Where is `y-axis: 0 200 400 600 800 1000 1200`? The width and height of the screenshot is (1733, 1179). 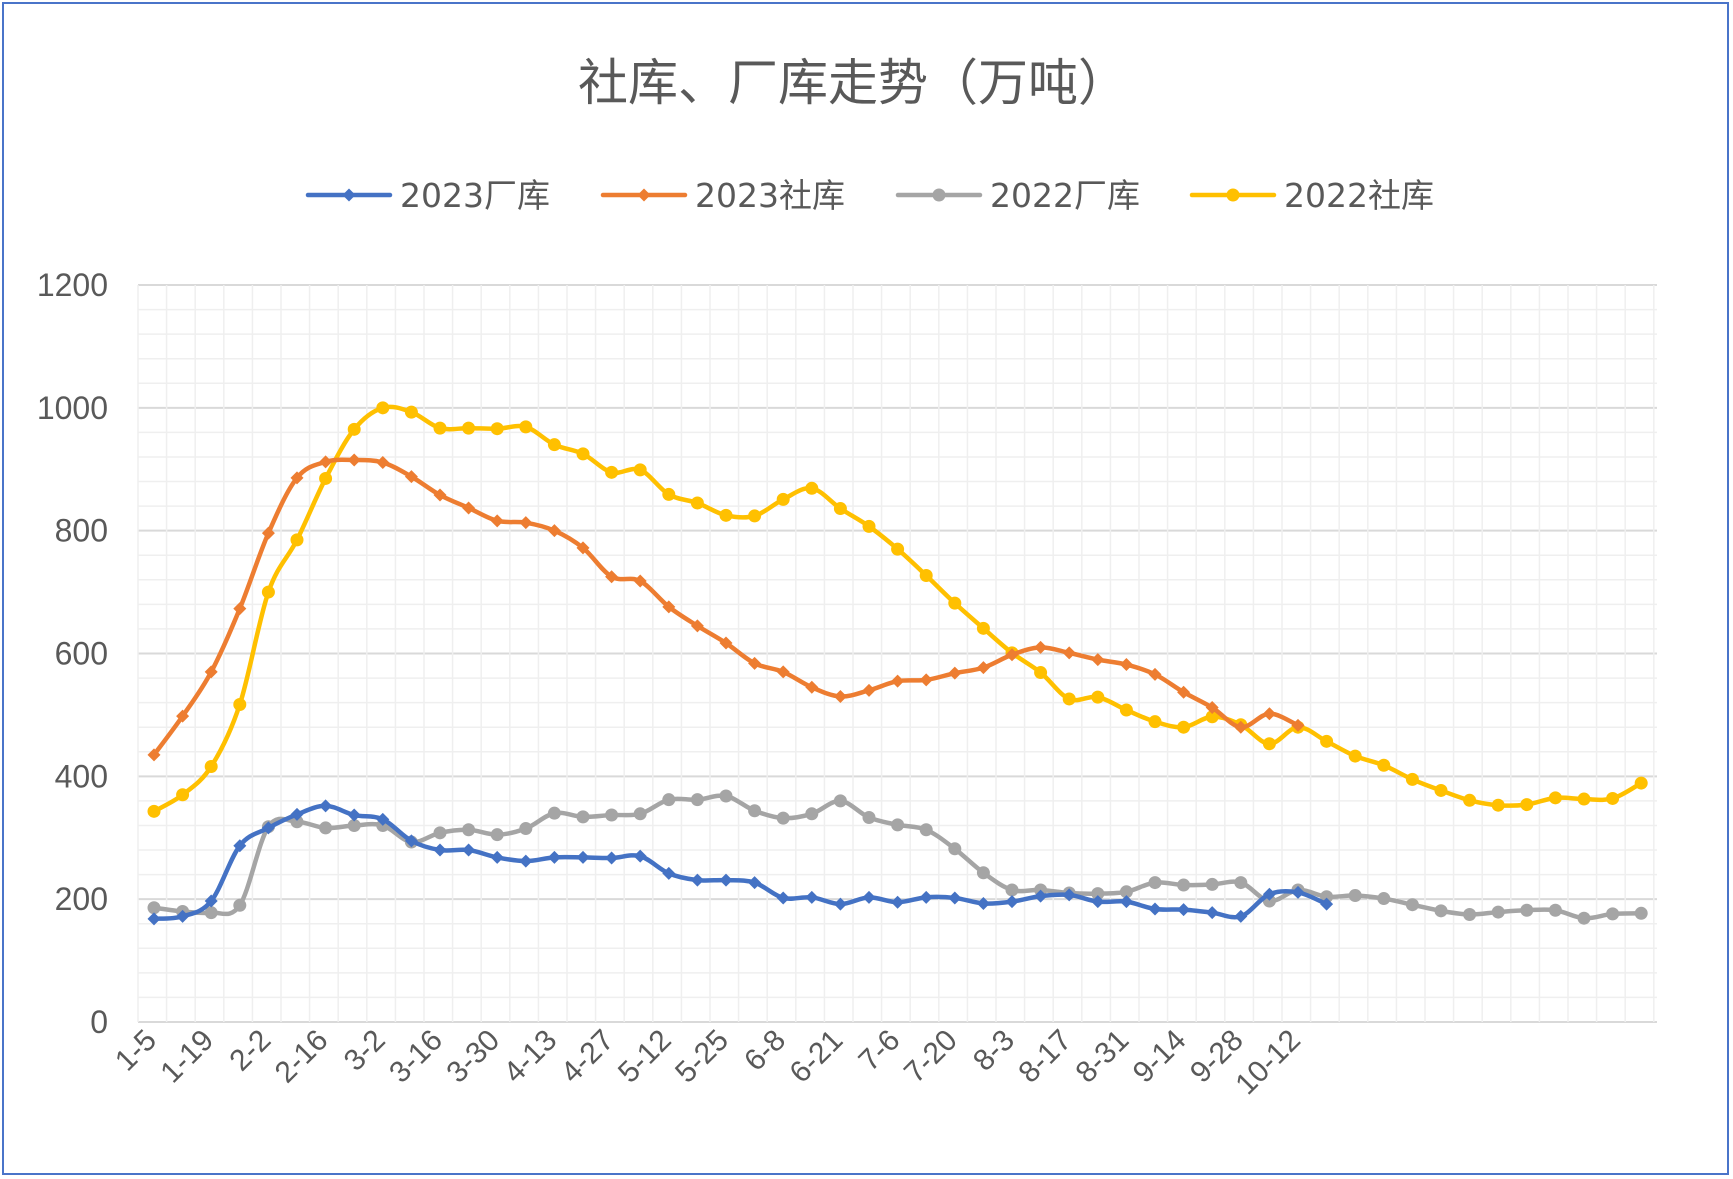
y-axis: 0 200 400 600 800 1000 1200 is located at coordinates (72, 653).